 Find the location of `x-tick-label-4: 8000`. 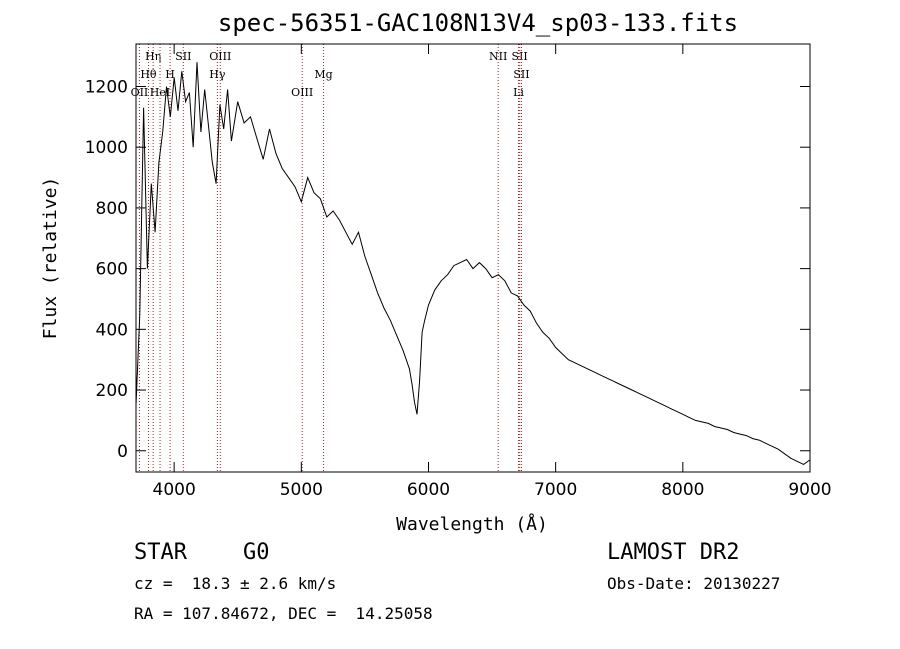

x-tick-label-4: 8000 is located at coordinates (682, 490).